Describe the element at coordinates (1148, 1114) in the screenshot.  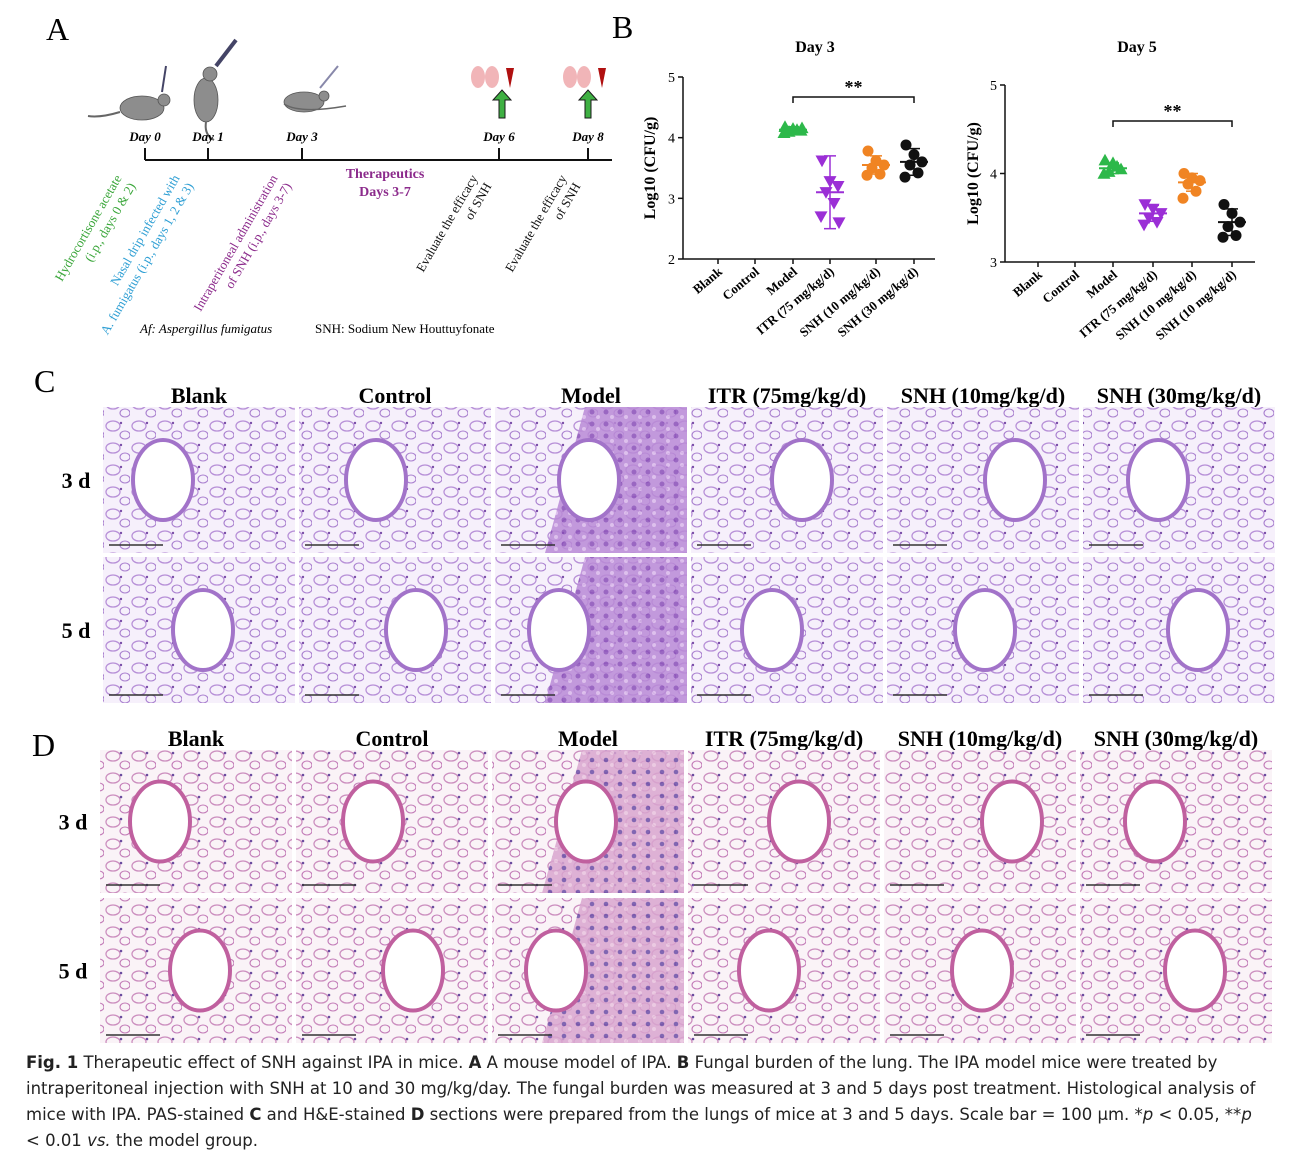
I see `caption-text: p` at that location.